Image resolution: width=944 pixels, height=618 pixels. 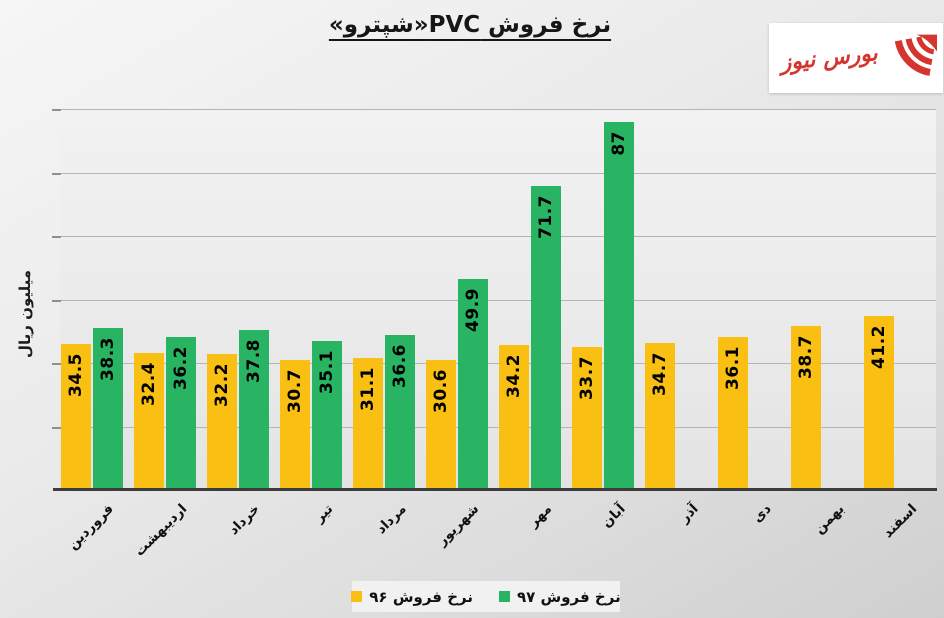 What do you see at coordinates (76, 416) in the screenshot?
I see `bar-96-فروردین: 34.5` at bounding box center [76, 416].